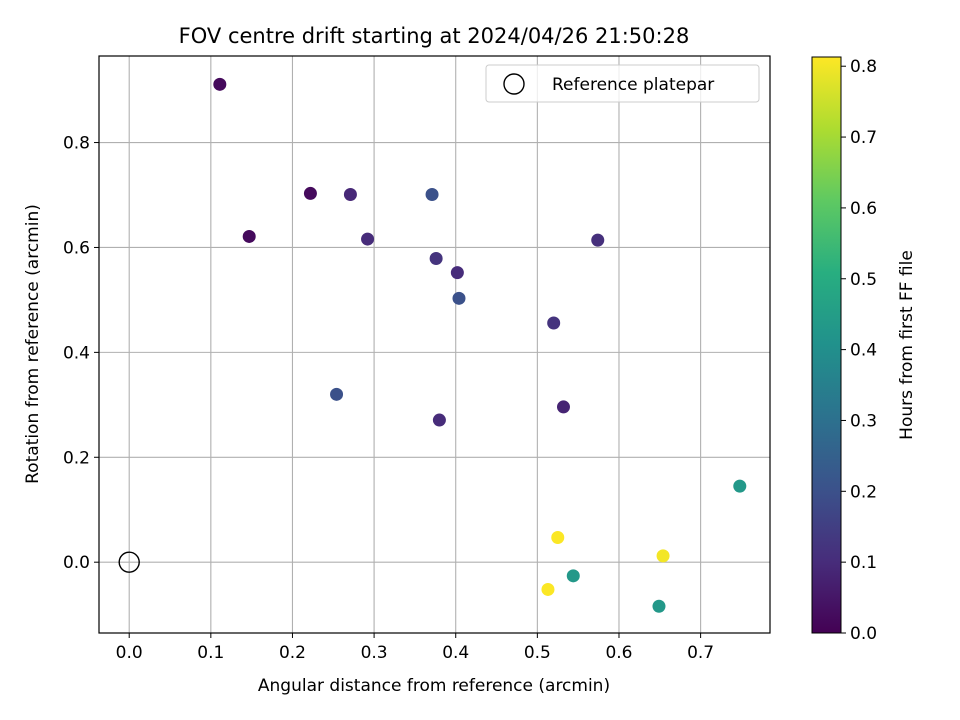  What do you see at coordinates (76, 563) in the screenshot?
I see `y-tick-label: 0.0` at bounding box center [76, 563].